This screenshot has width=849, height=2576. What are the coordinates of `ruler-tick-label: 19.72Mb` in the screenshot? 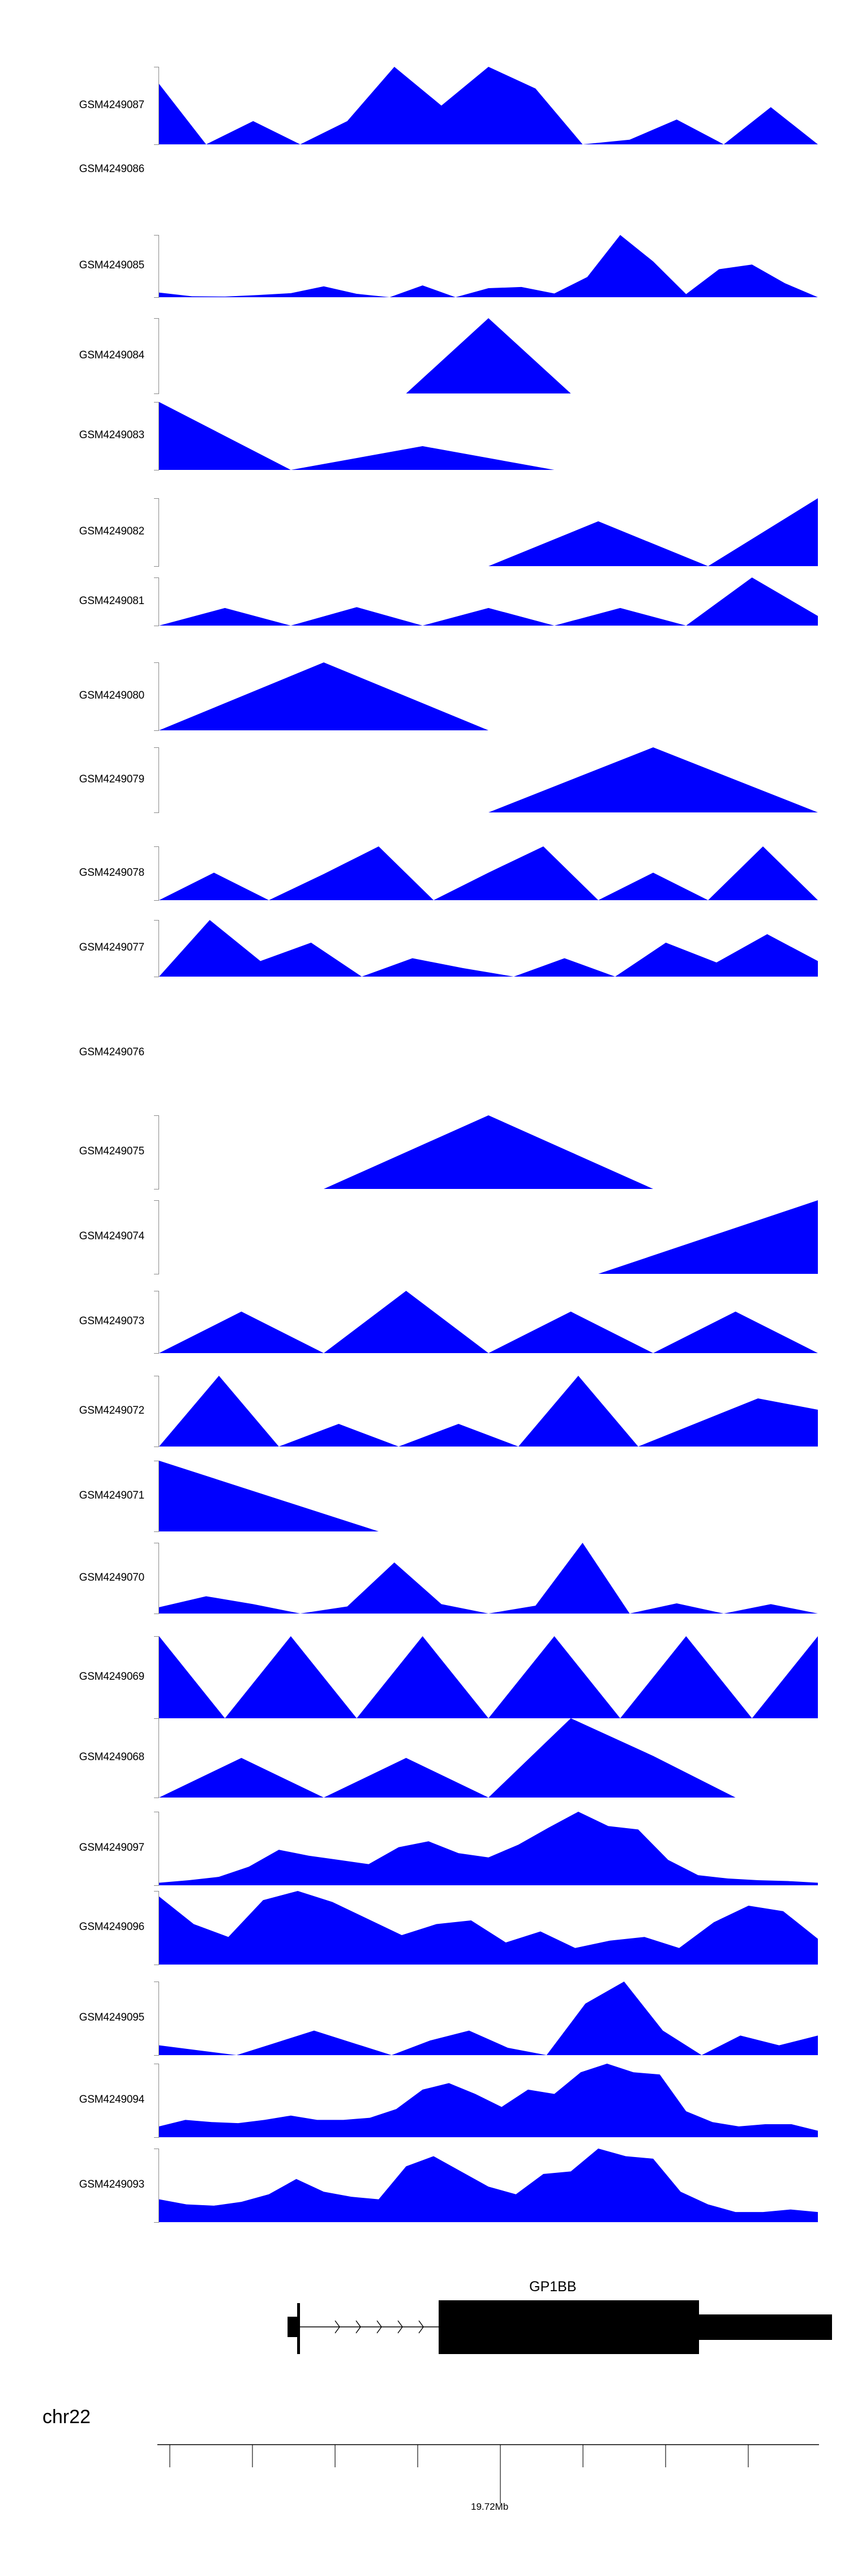 It's located at (490, 2506).